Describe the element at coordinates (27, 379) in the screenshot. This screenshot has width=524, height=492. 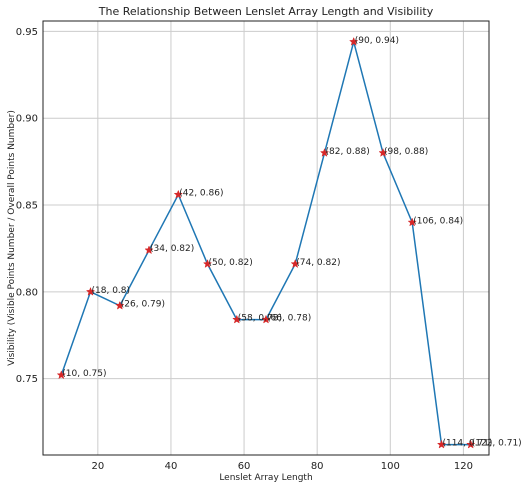
I see `y-tick-label: 0.75` at that location.